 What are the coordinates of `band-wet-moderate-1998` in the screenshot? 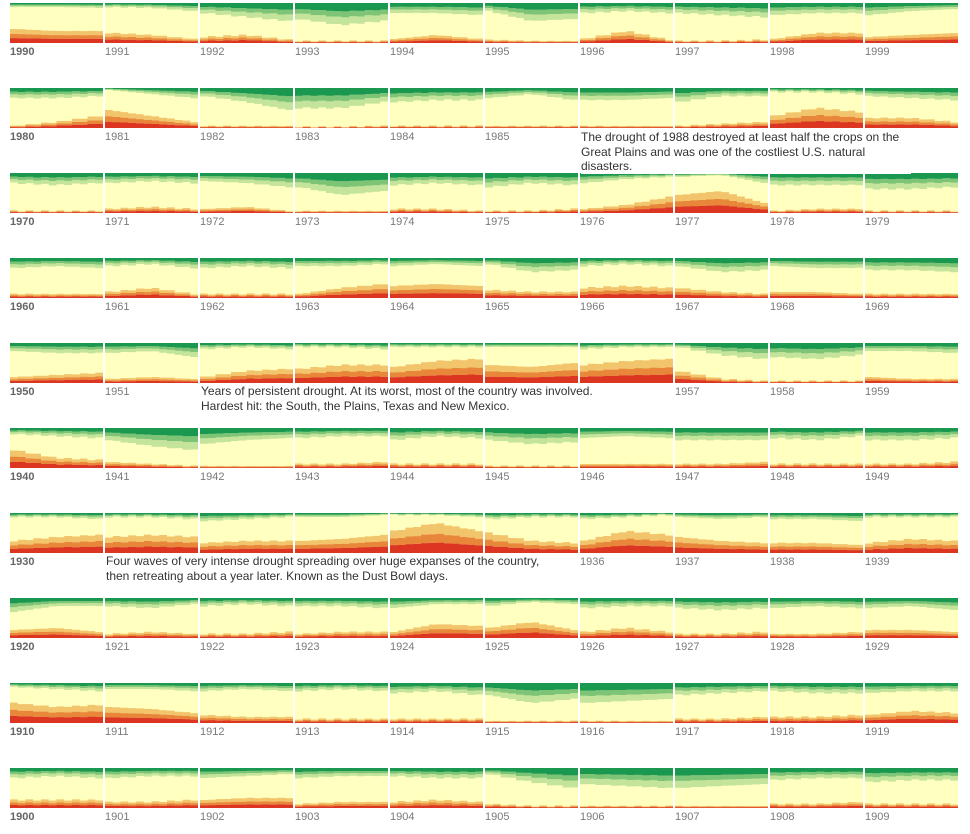 It's located at (816, 8).